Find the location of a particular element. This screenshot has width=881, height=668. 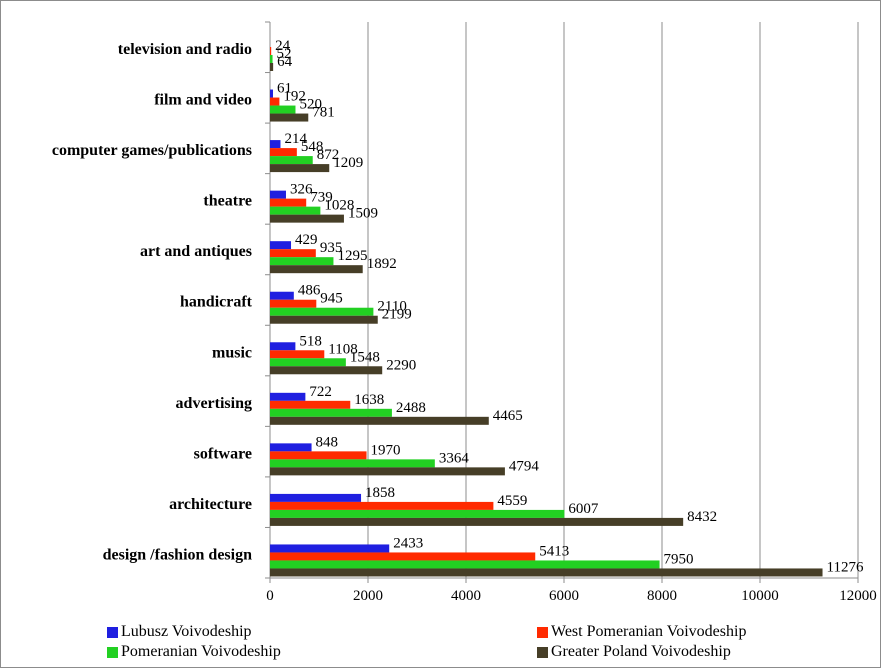

data-label-lubusz: 722 is located at coordinates (320, 392).